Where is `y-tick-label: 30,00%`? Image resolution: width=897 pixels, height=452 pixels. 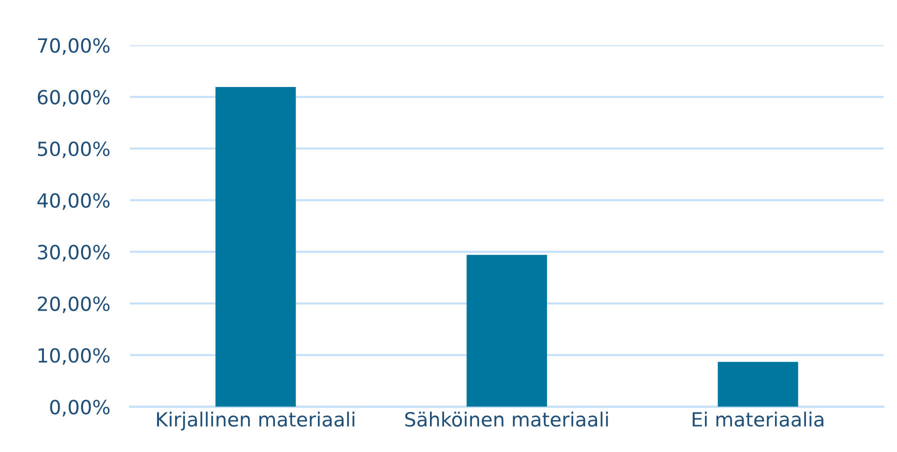
y-tick-label: 30,00% is located at coordinates (74, 253).